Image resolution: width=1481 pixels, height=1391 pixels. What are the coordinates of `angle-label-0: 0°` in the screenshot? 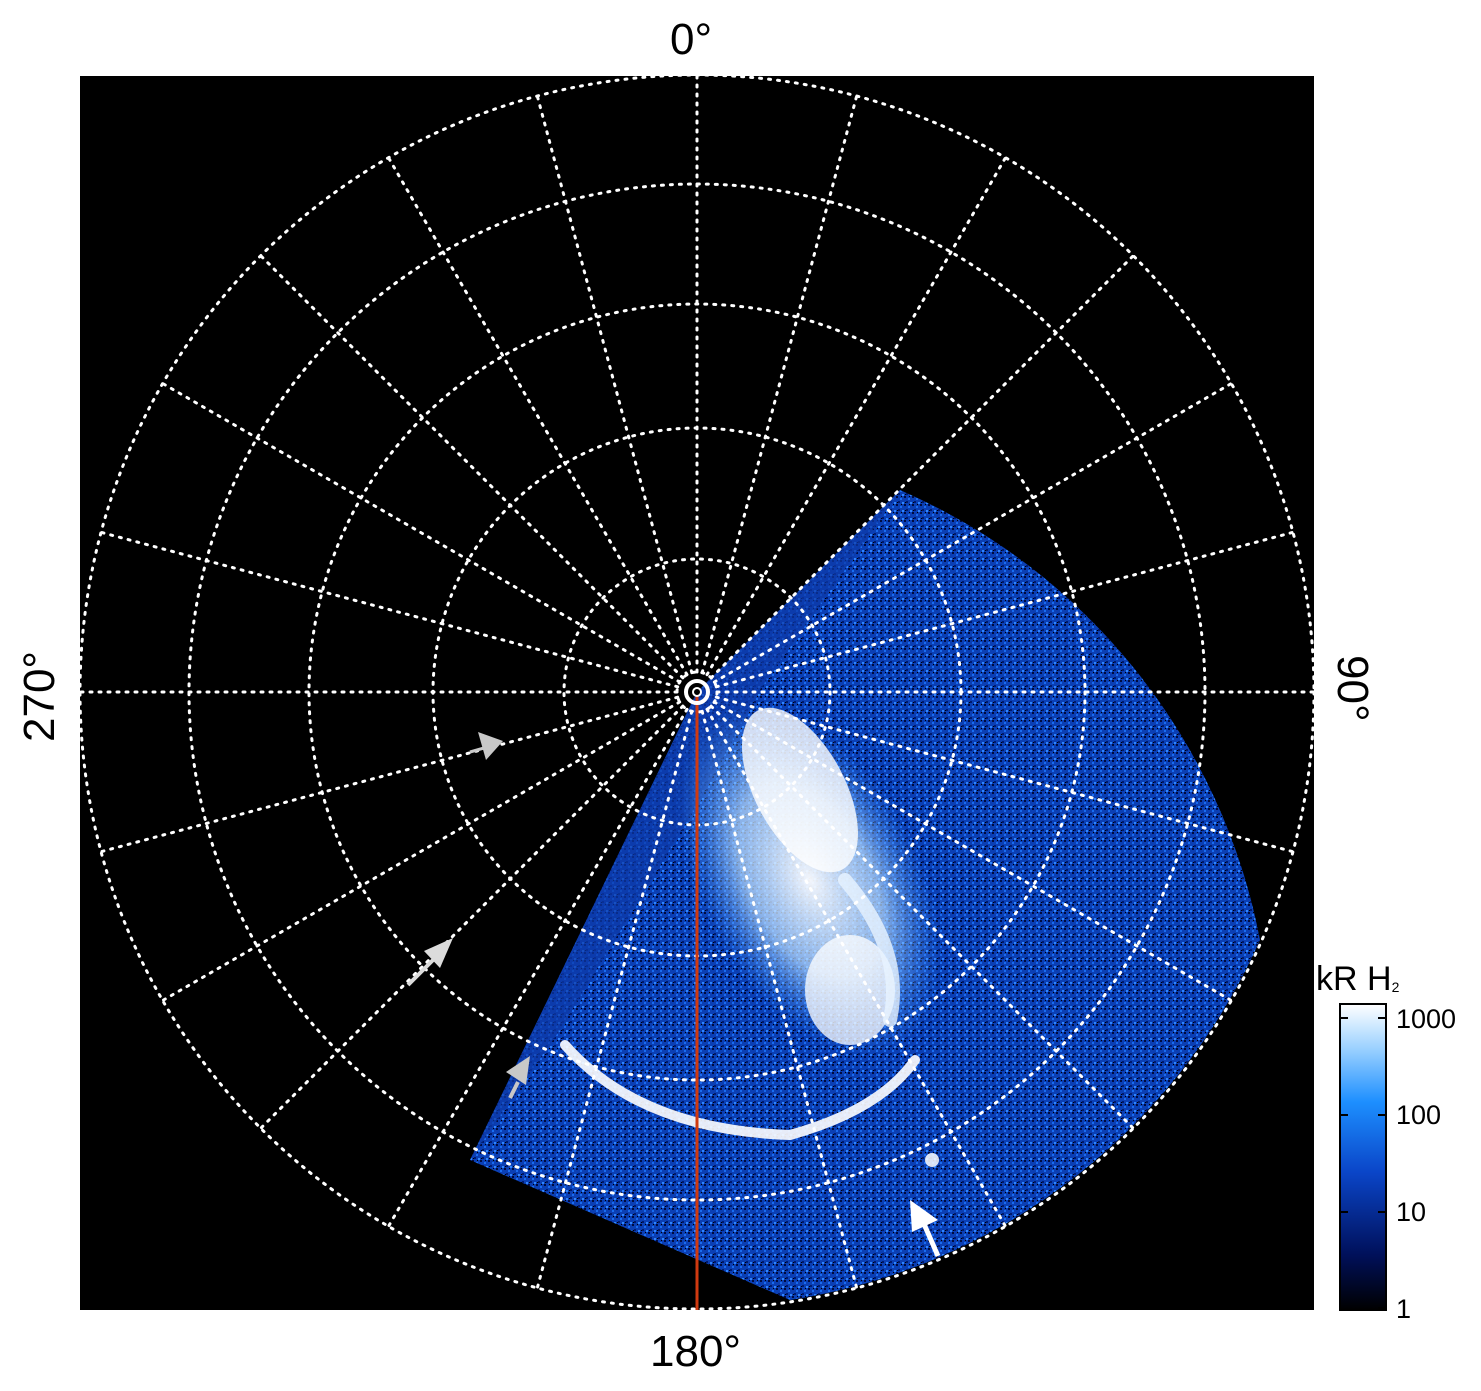 It's located at (691, 39).